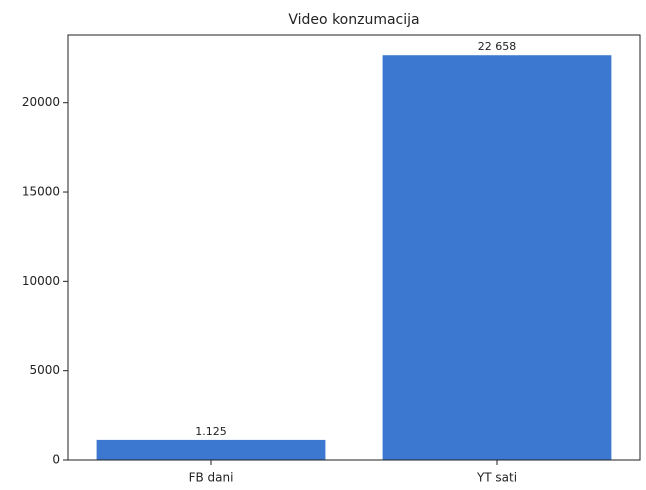 The image size is (646, 490). I want to click on y-tick-label: 0, so click(56, 460).